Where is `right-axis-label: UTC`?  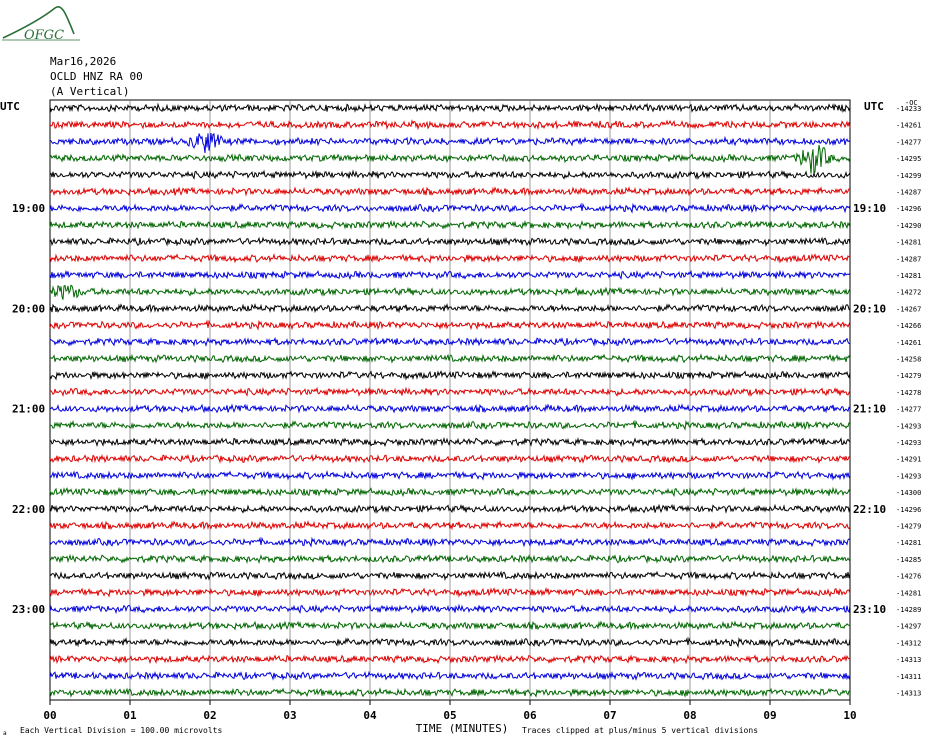
right-axis-label: UTC is located at coordinates (874, 106).